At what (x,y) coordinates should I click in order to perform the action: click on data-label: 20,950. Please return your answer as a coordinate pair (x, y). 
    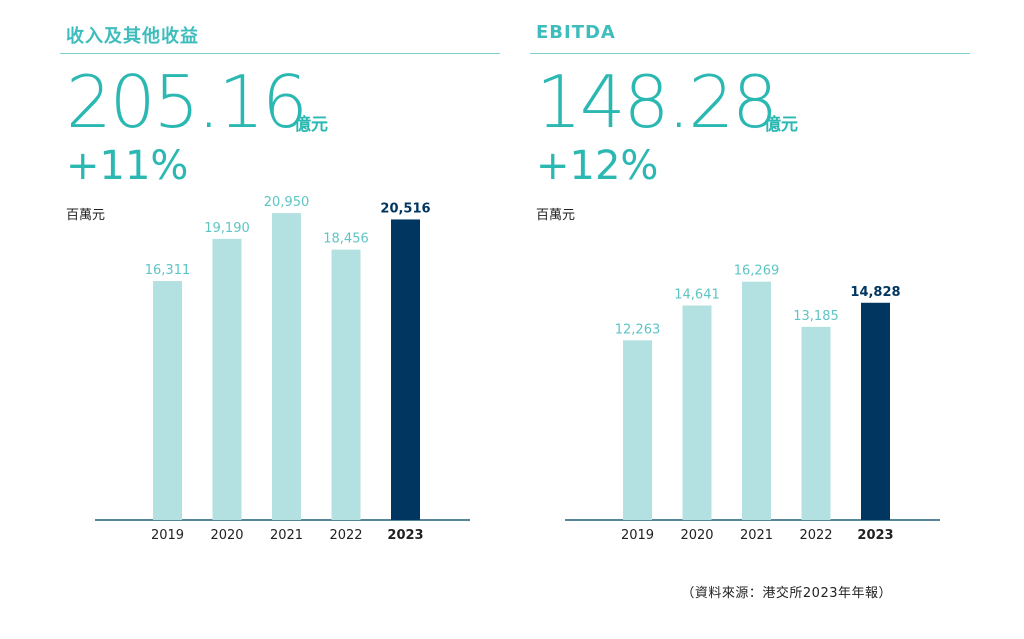
    Looking at the image, I should click on (287, 202).